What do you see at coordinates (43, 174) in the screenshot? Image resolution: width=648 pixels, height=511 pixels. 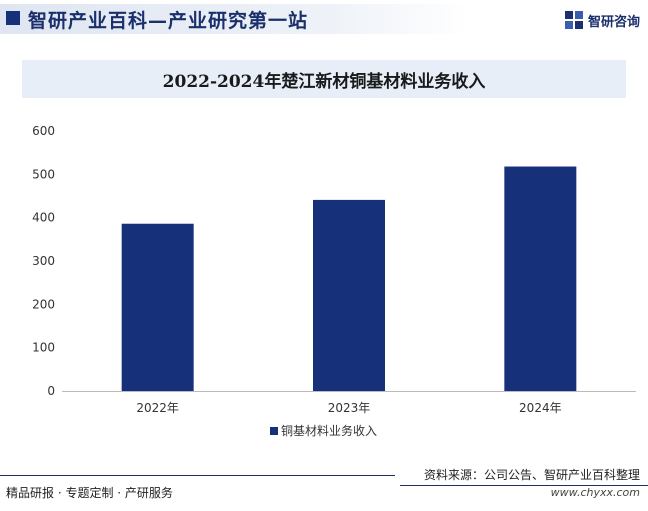 I see `y-tick-label: 500` at bounding box center [43, 174].